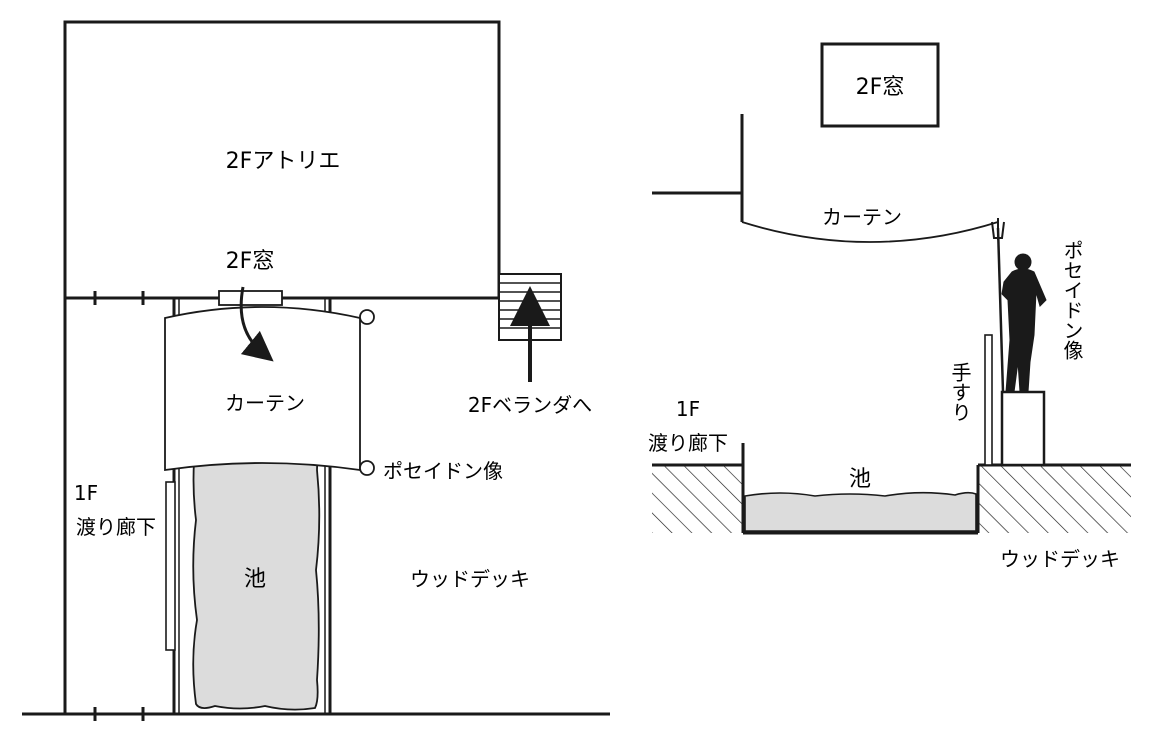 The image size is (1154, 748). What do you see at coordinates (697, 499) in the screenshot?
I see `ground-left` at bounding box center [697, 499].